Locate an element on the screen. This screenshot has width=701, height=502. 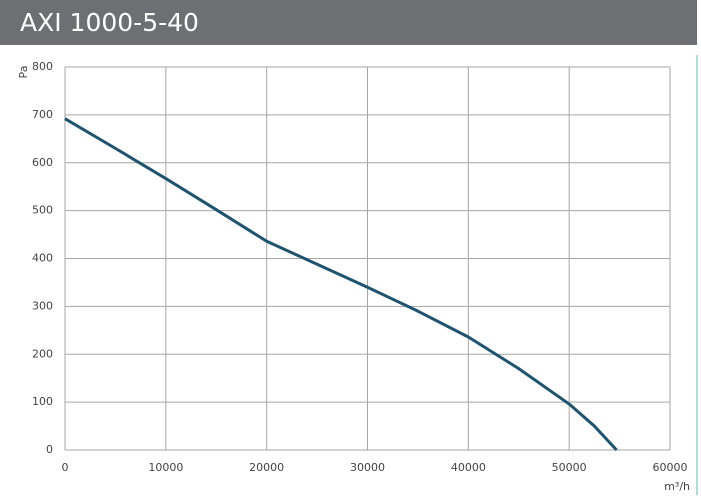
y-tick-label: 300 is located at coordinates (42, 305).